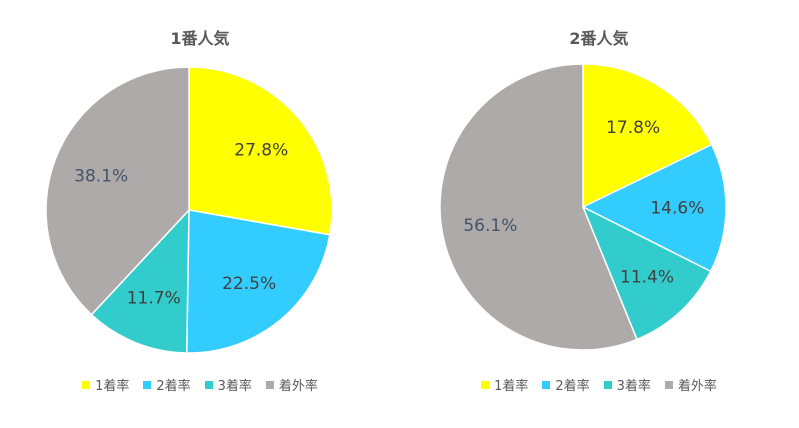 Image resolution: width=799 pixels, height=428 pixels. Describe the element at coordinates (677, 209) in the screenshot. I see `data-label: 14.6%` at that location.